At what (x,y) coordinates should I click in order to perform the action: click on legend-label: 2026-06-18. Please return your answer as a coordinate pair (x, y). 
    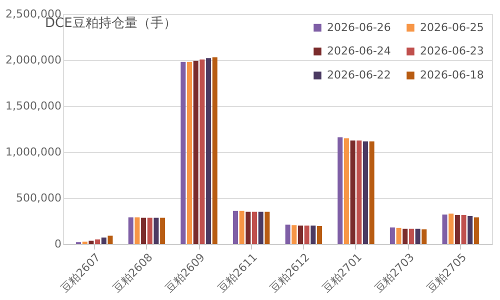
    Looking at the image, I should click on (452, 75).